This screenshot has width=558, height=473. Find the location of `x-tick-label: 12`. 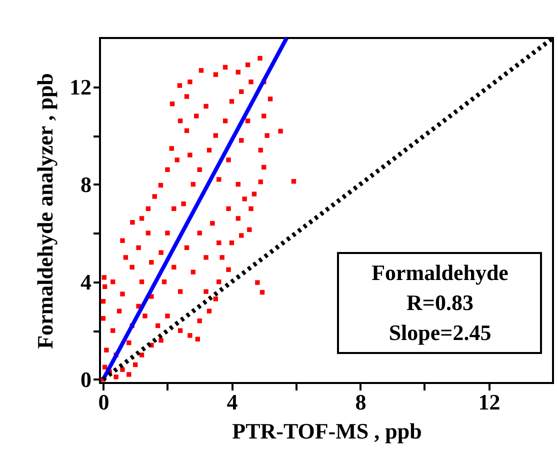

x-tick-label: 12 is located at coordinates (489, 402).